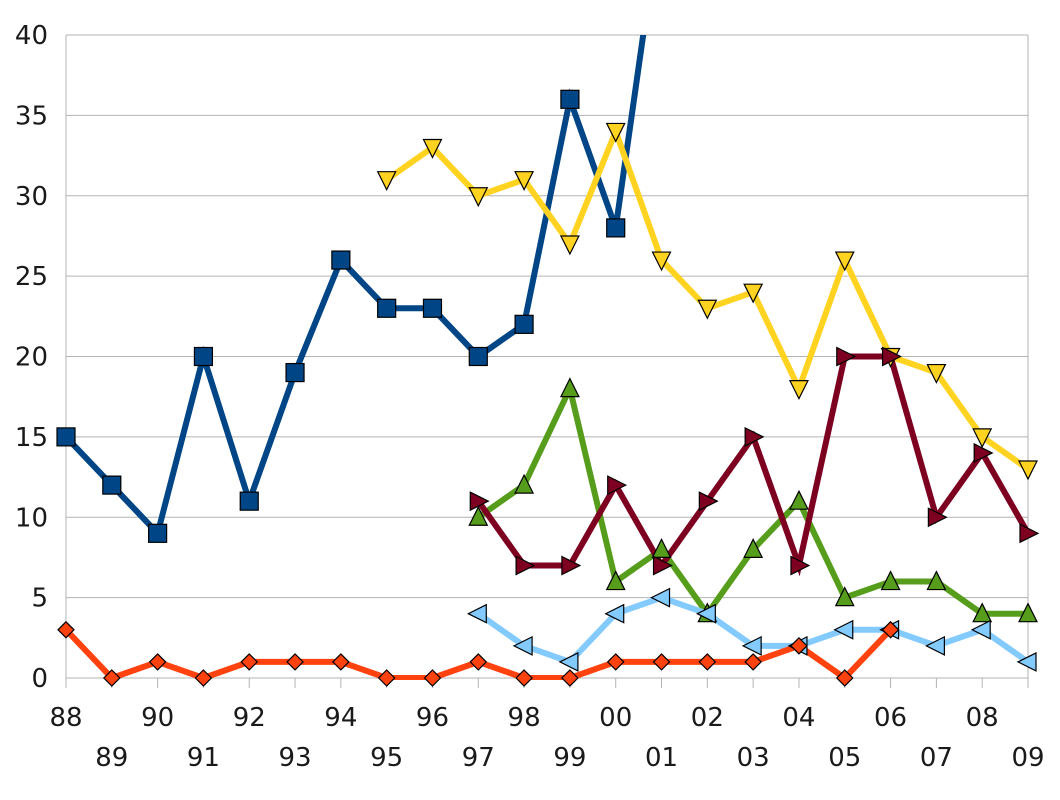  What do you see at coordinates (753, 758) in the screenshot?
I see `x-tick-label: 03` at bounding box center [753, 758].